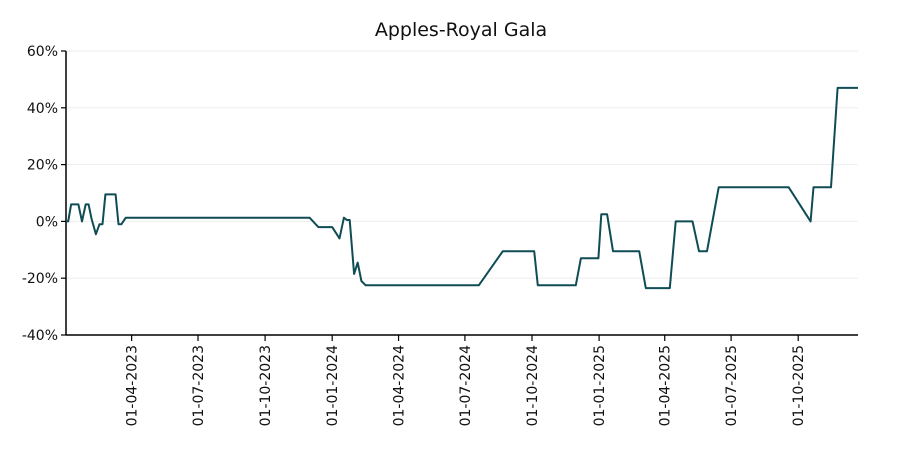 This screenshot has width=900, height=454. Describe the element at coordinates (199, 385) in the screenshot. I see `x-tick-label: 01-07-2023` at that location.